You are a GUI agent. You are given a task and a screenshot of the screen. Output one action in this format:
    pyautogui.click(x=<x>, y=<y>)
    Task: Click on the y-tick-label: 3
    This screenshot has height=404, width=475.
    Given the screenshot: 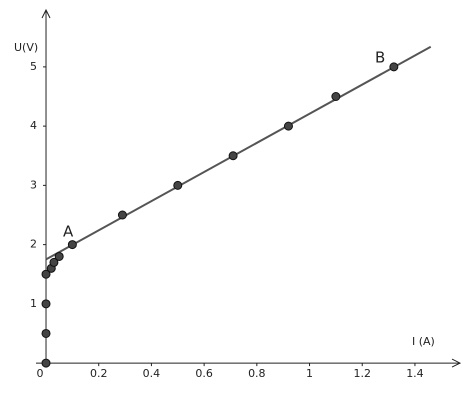 What is the action you would take?
    pyautogui.click(x=33, y=184)
    